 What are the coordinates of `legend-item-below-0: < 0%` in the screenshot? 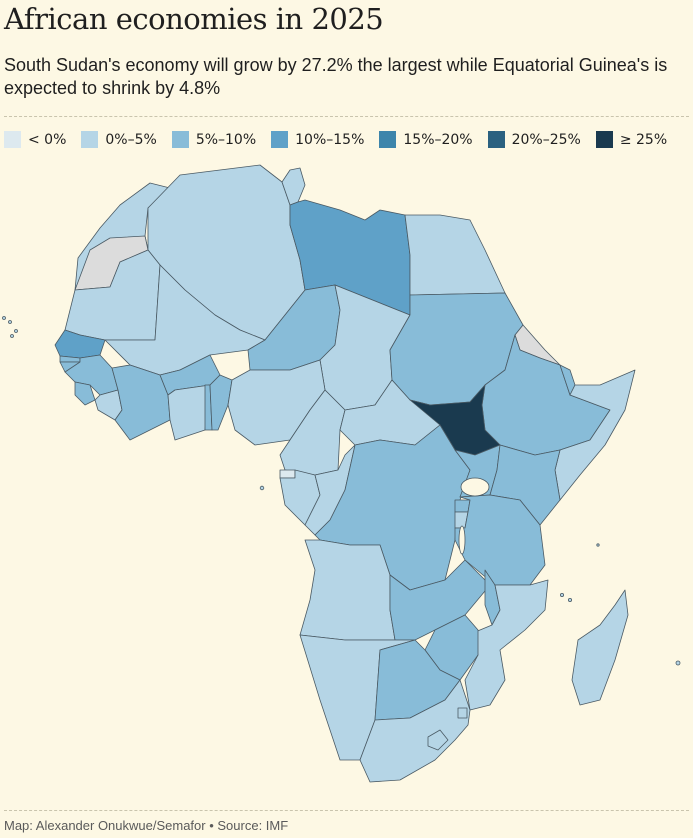 It's located at (35, 139).